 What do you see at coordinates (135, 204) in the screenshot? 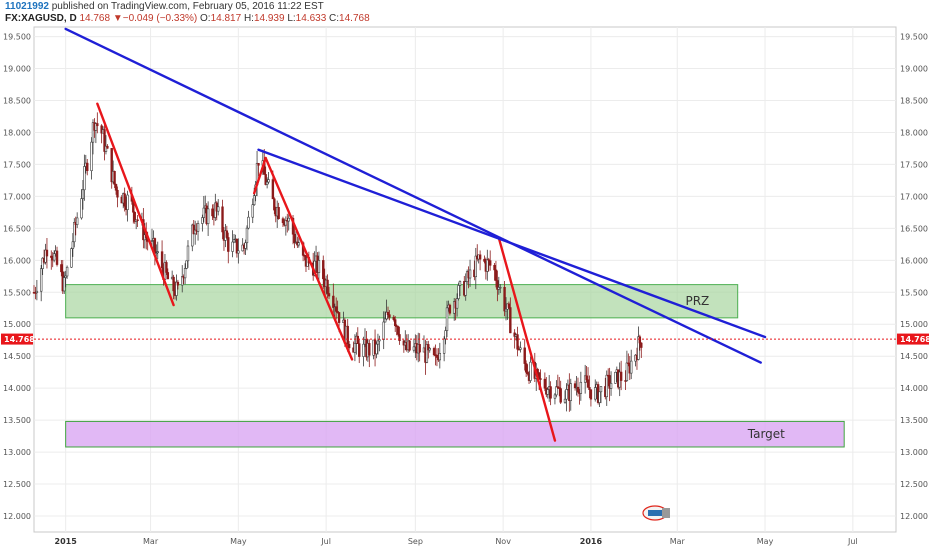
I see `trendline-red` at bounding box center [135, 204].